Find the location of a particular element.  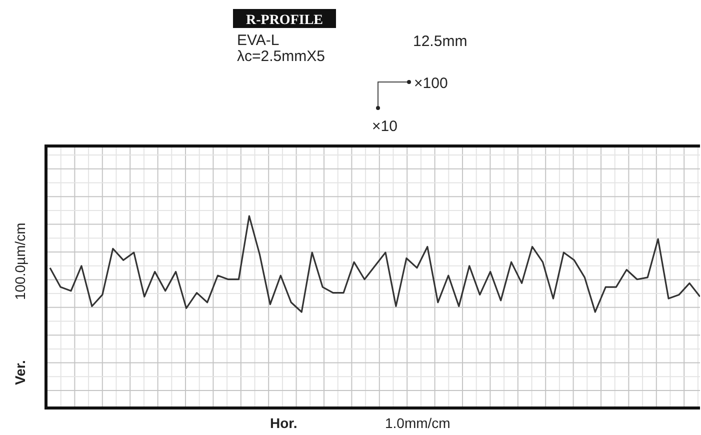

text: λc=2.5mmX5 is located at coordinates (281, 56).